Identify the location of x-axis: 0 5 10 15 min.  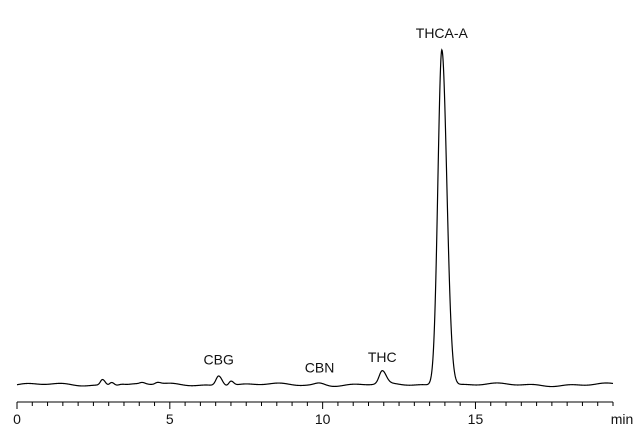
(323, 414).